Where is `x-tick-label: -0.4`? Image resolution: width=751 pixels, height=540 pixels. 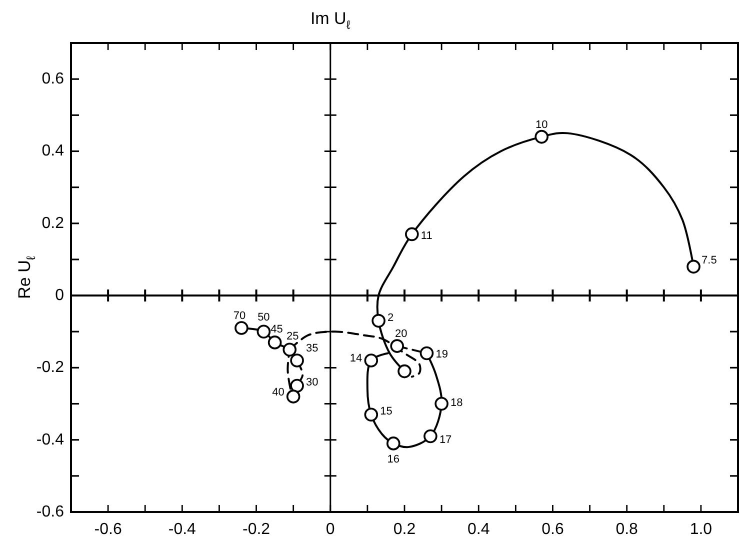
x-tick-label: -0.4 is located at coordinates (182, 529).